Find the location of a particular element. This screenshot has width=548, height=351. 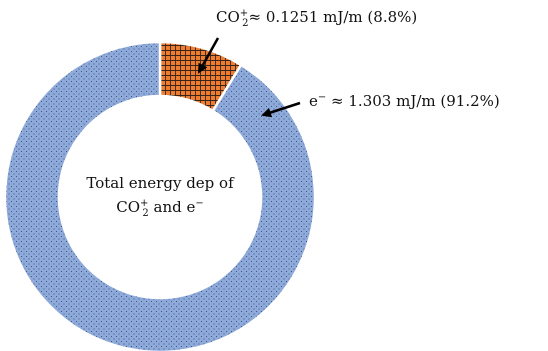

slice-label-electron-text: e− ≈ 1.303 mJ/m (91.2%) is located at coordinates (404, 101).